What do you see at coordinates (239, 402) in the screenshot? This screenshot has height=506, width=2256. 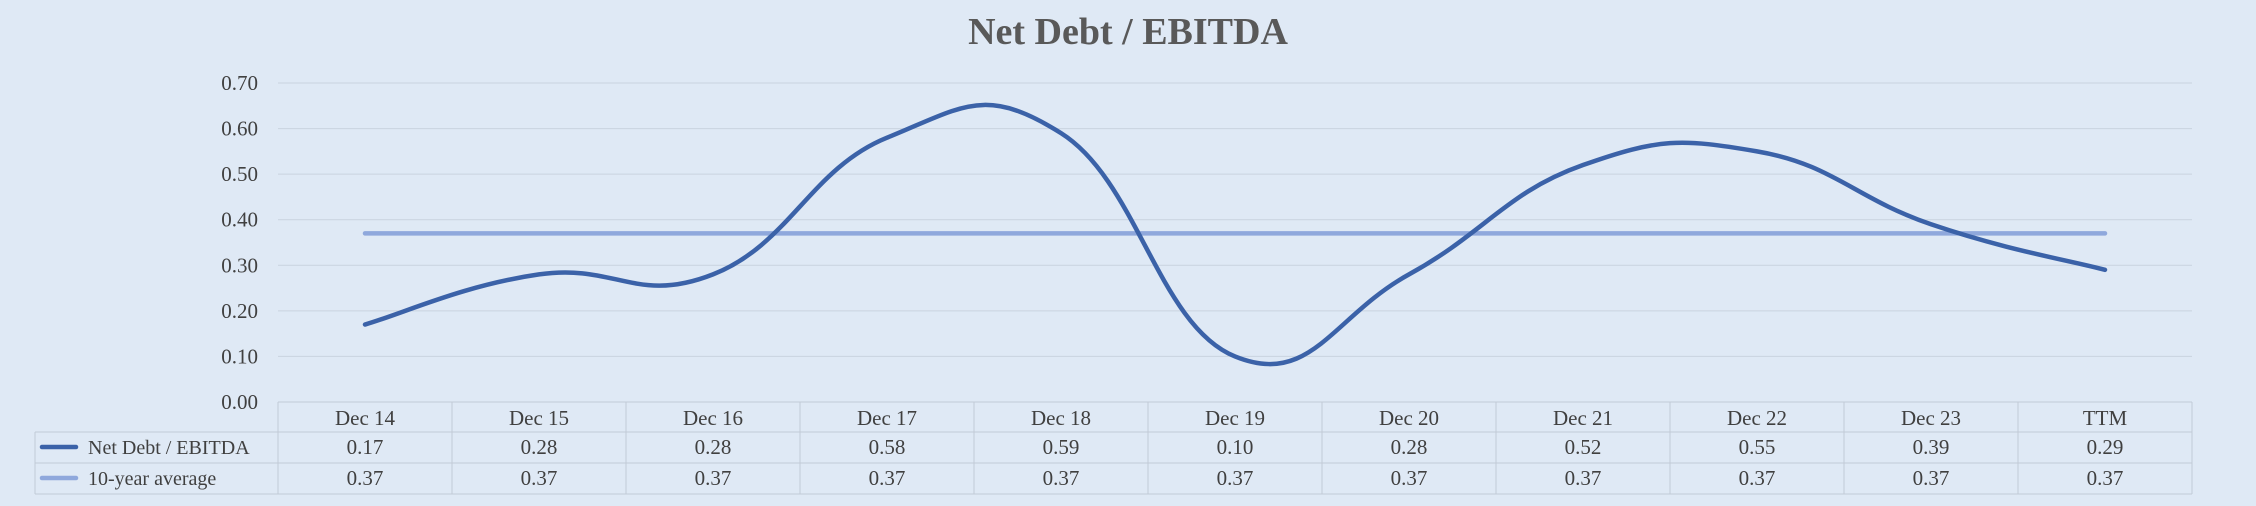 I see `y-tick-label: 0.00` at bounding box center [239, 402].